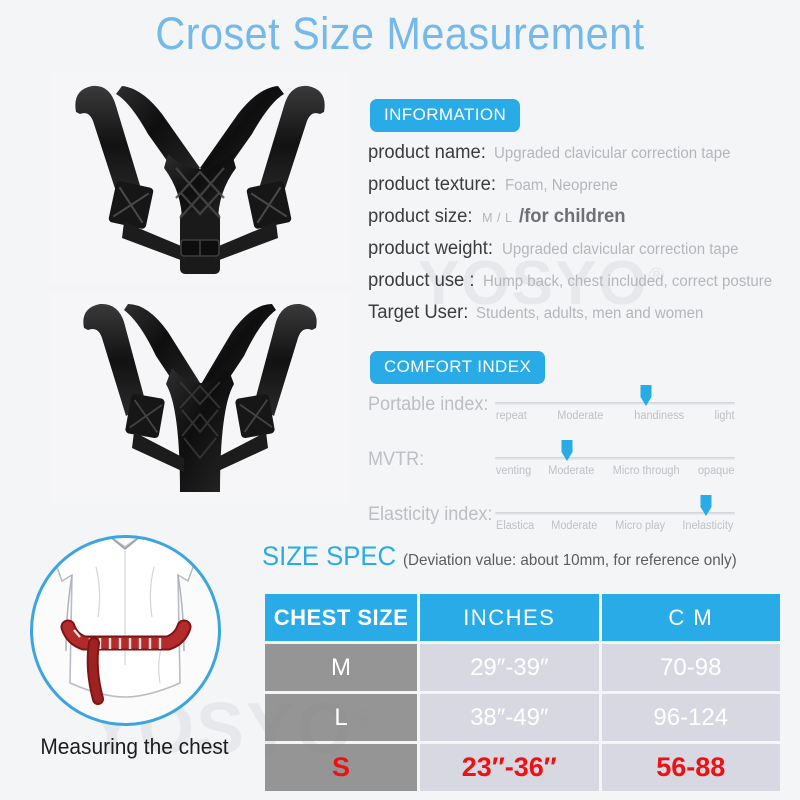  I want to click on slider-tick: Inelasticity, so click(708, 526).